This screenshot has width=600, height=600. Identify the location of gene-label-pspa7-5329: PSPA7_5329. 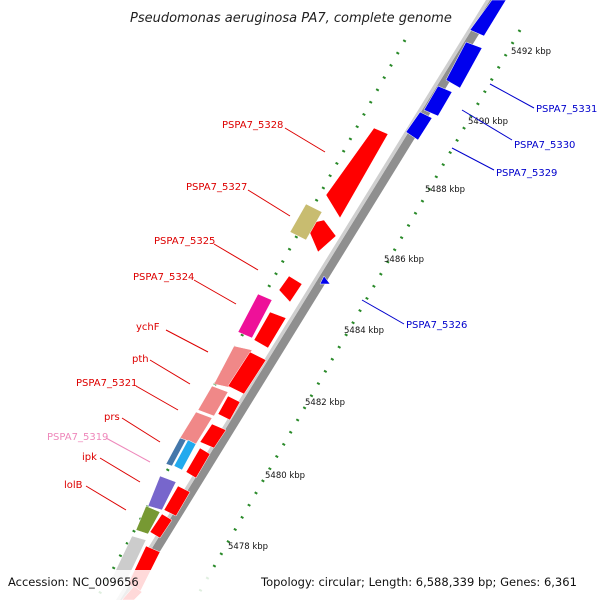
(526, 173).